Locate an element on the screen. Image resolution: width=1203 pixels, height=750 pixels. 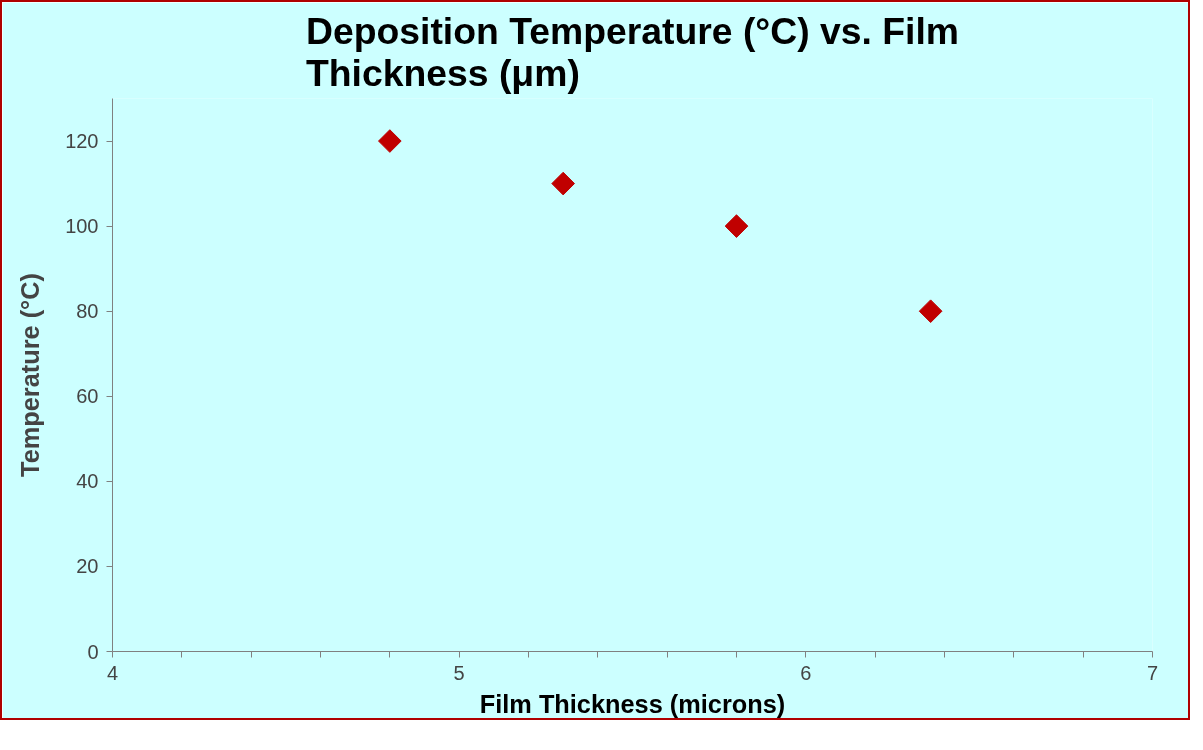
y-tick-label: 80 is located at coordinates (87, 311).